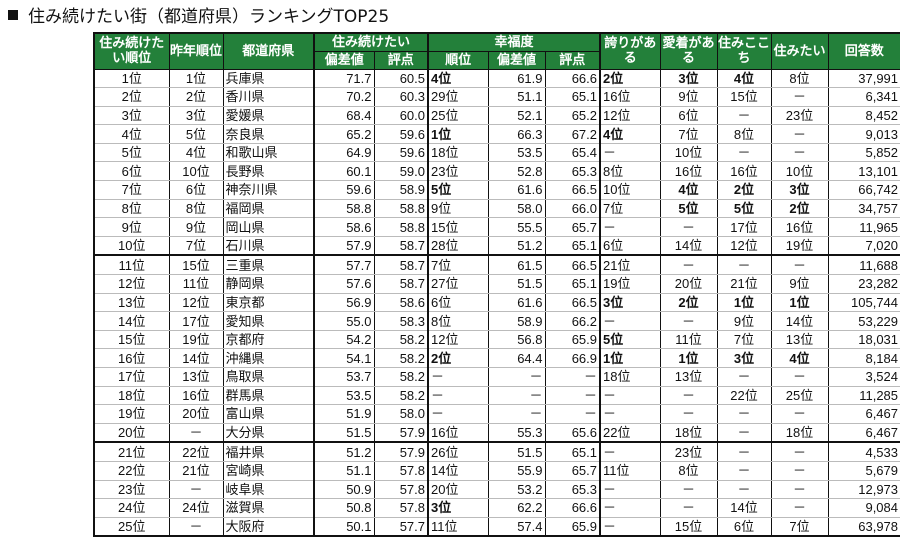  I want to click on cell-happiness-score: 65.3, so click(572, 490).